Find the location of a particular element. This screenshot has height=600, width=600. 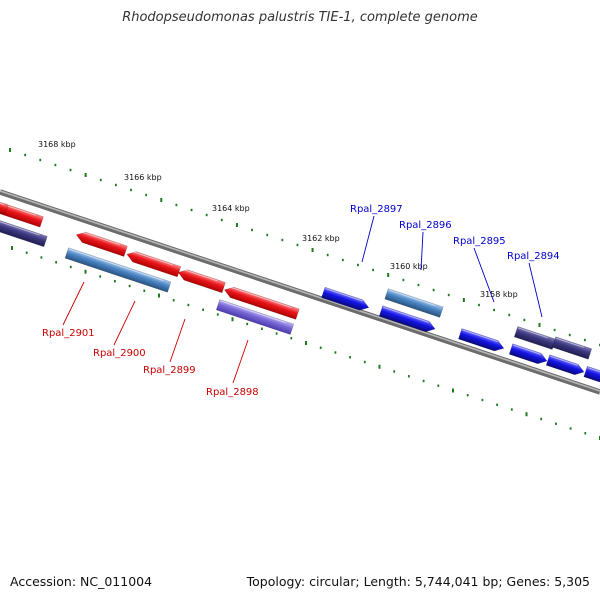

accession-text: Accession: NC_011004 is located at coordinates (81, 581).